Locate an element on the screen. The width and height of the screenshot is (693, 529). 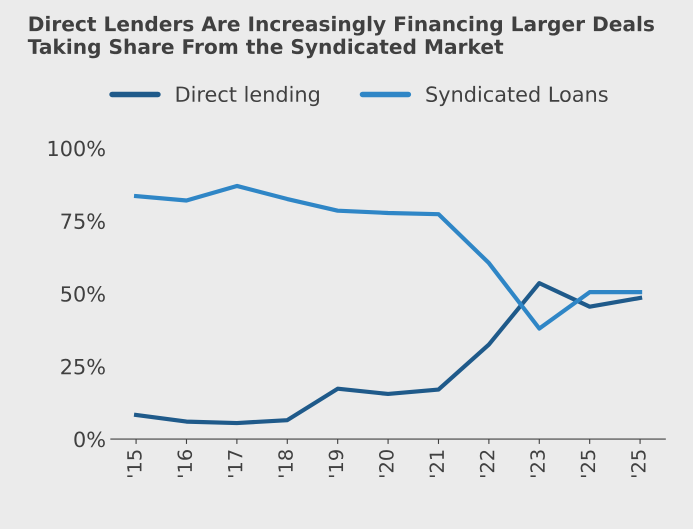
x-tick-label: '16 is located at coordinates (184, 464).